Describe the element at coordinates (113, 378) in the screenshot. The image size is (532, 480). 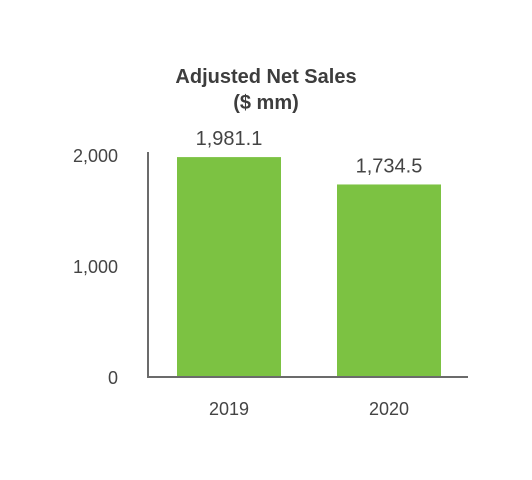
I see `y-tick-label-0: 0` at that location.